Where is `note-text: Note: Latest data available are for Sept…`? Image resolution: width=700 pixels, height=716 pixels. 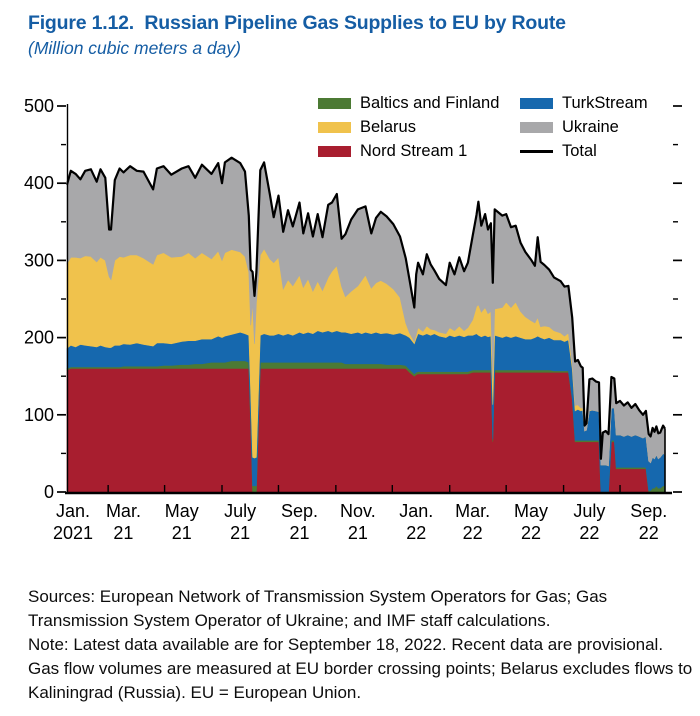 note-text: Note: Latest data available are for Sept… is located at coordinates (360, 668).